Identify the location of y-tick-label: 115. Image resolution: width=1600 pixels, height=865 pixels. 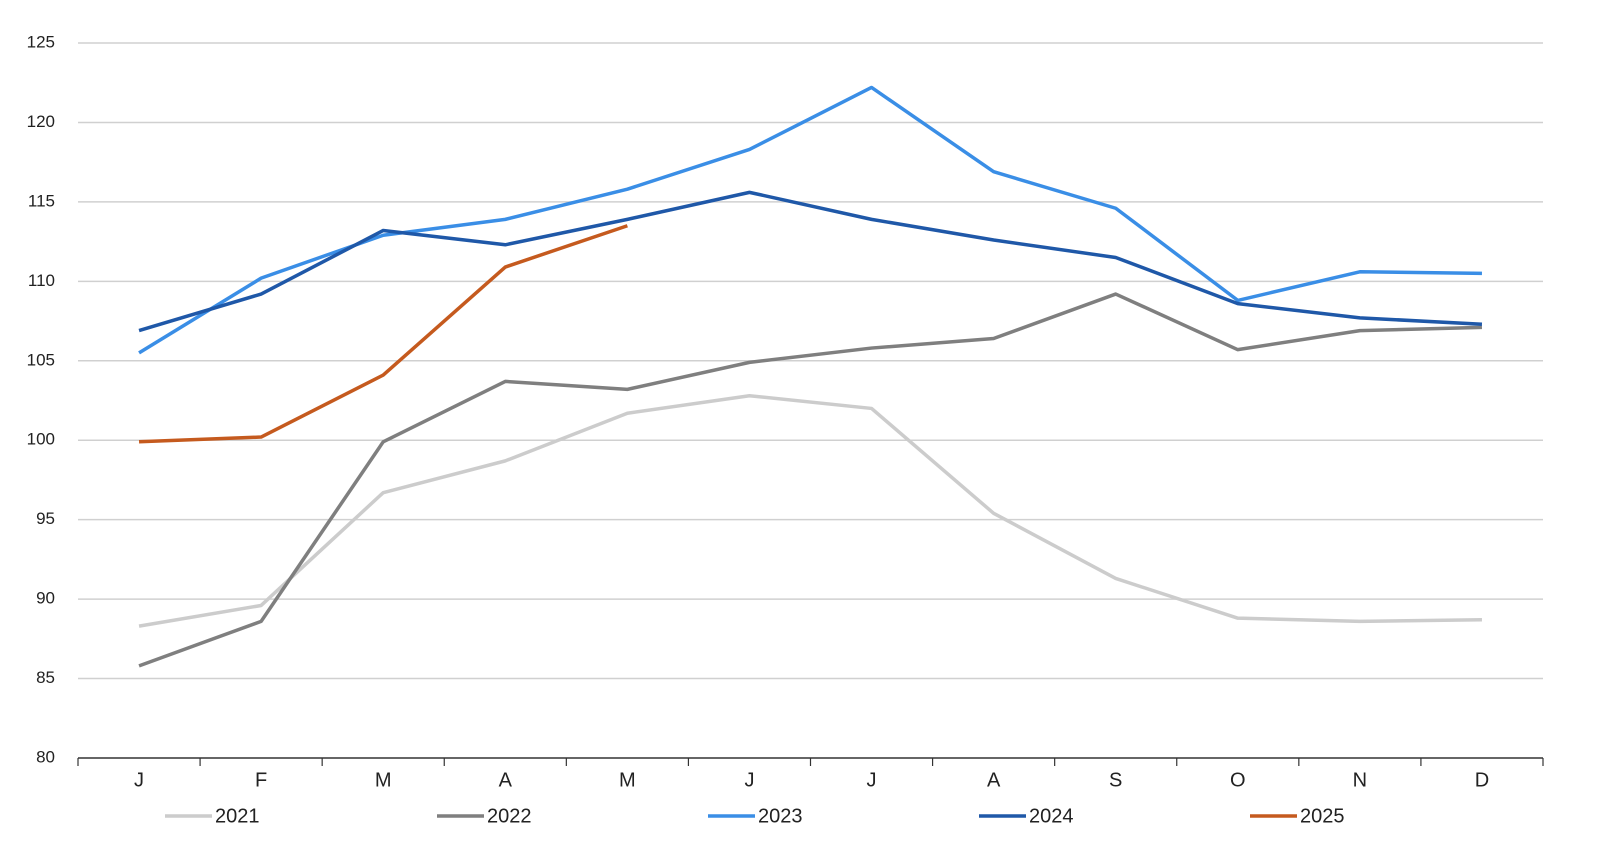
(41, 200).